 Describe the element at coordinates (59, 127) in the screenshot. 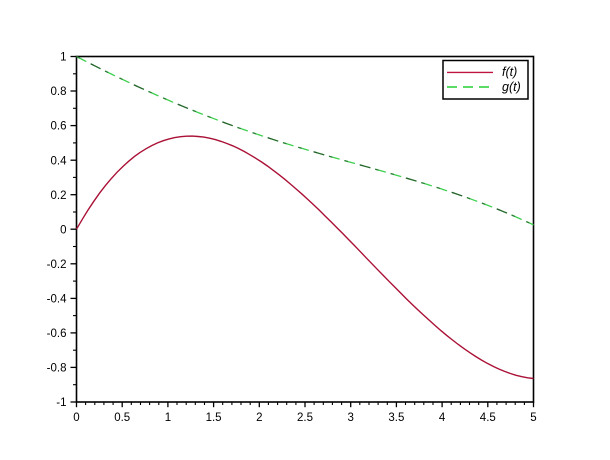

I see `svg-text: 0.6` at that location.